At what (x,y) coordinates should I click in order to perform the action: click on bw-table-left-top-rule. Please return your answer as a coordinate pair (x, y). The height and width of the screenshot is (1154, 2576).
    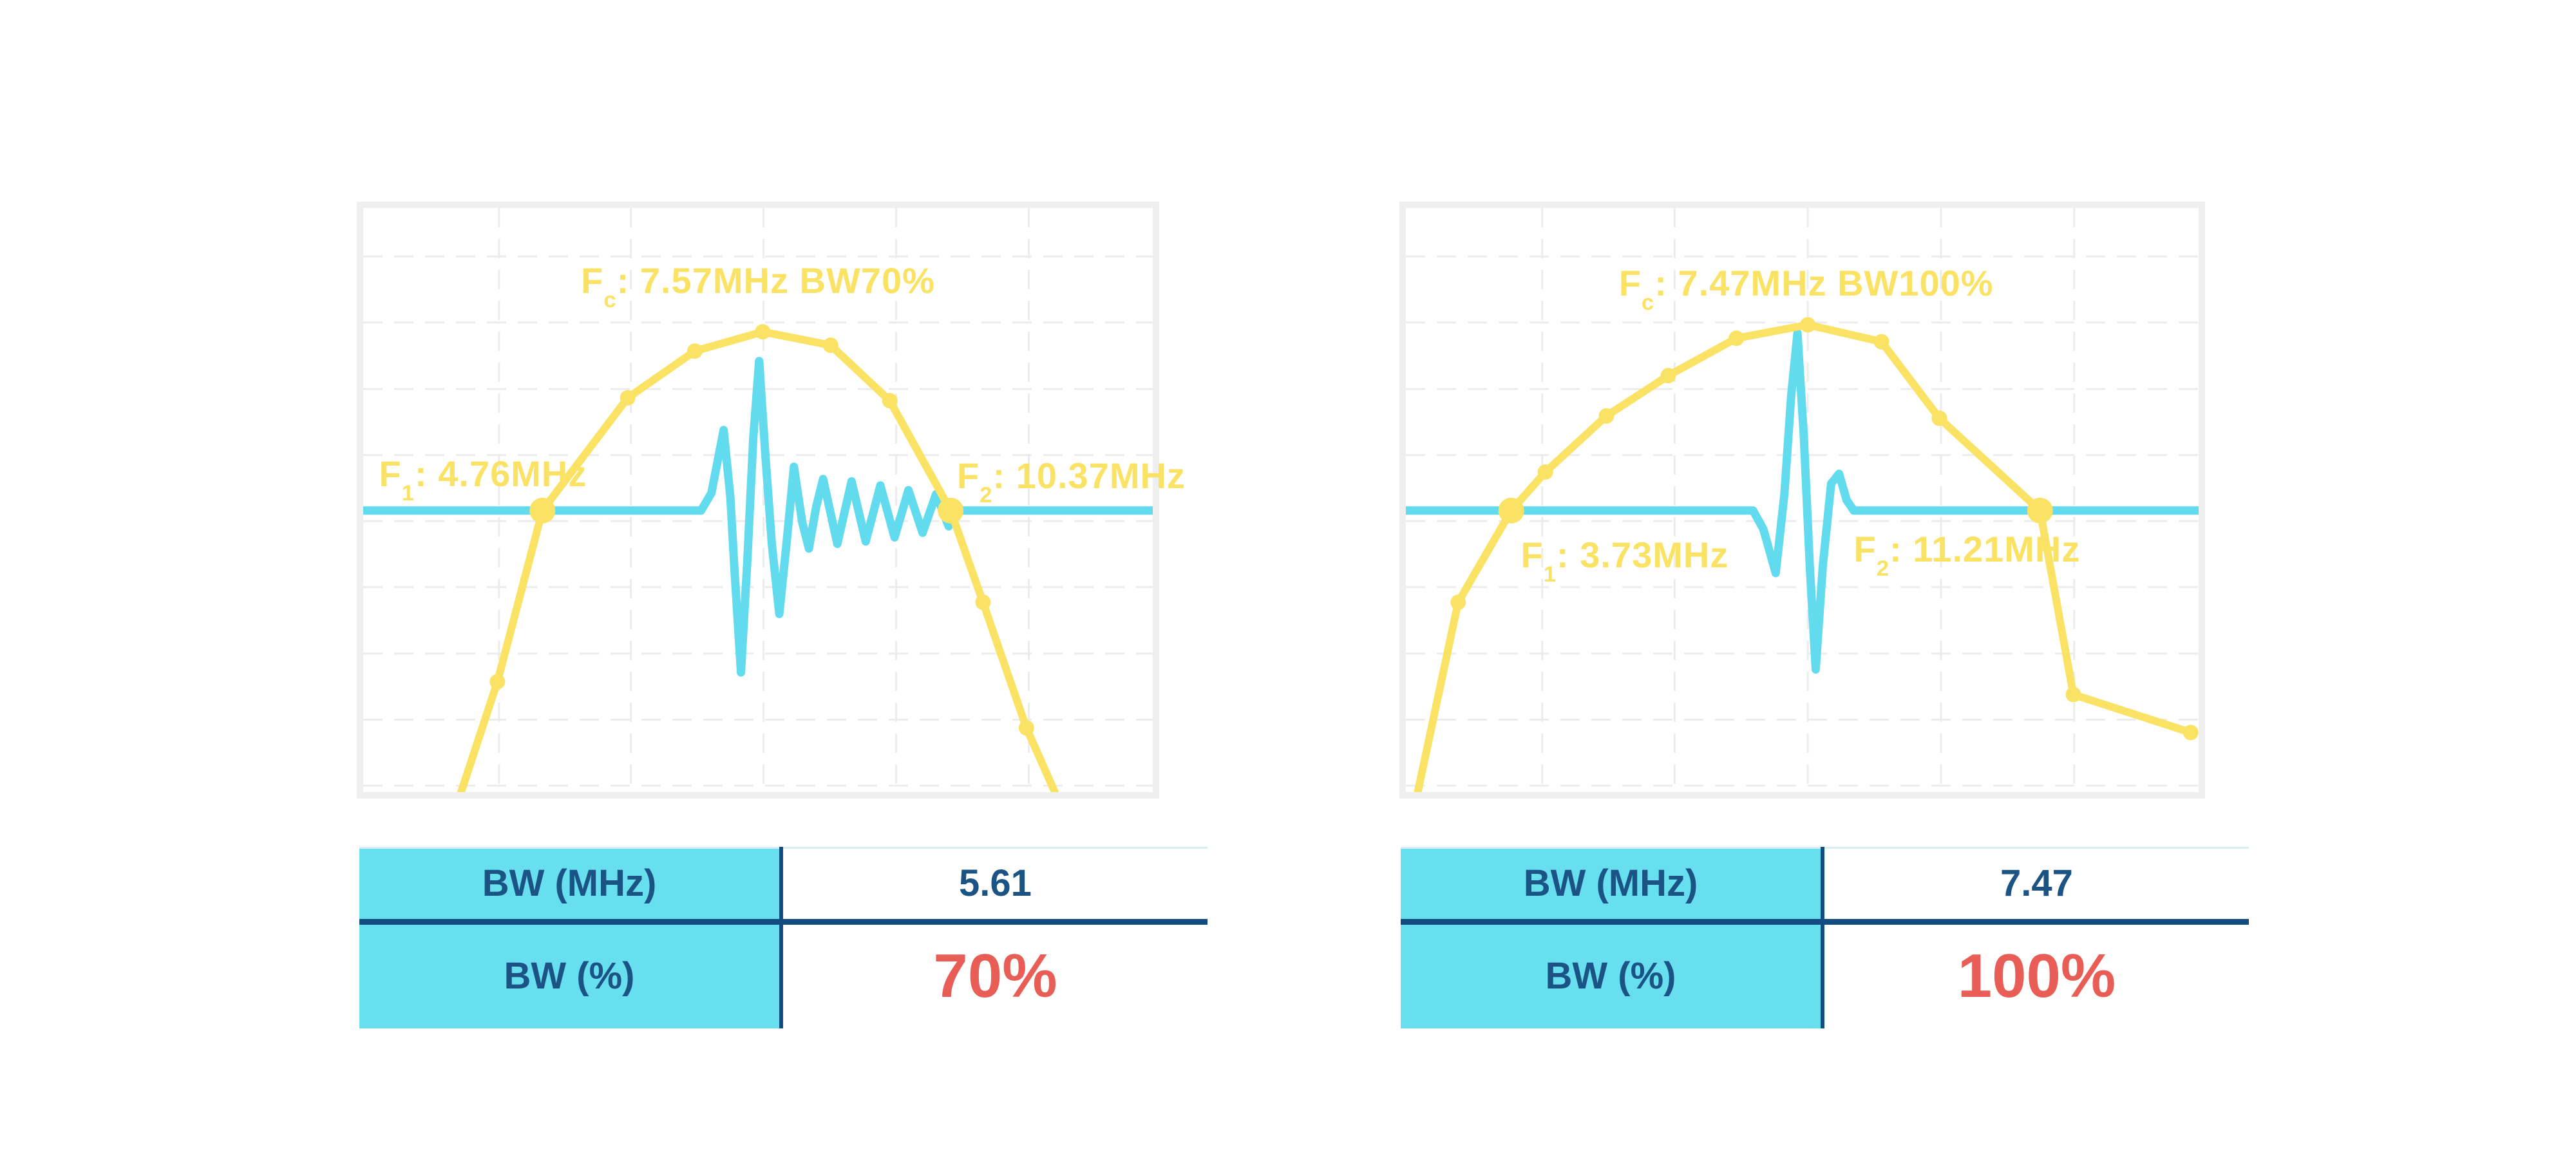
    Looking at the image, I should click on (783, 848).